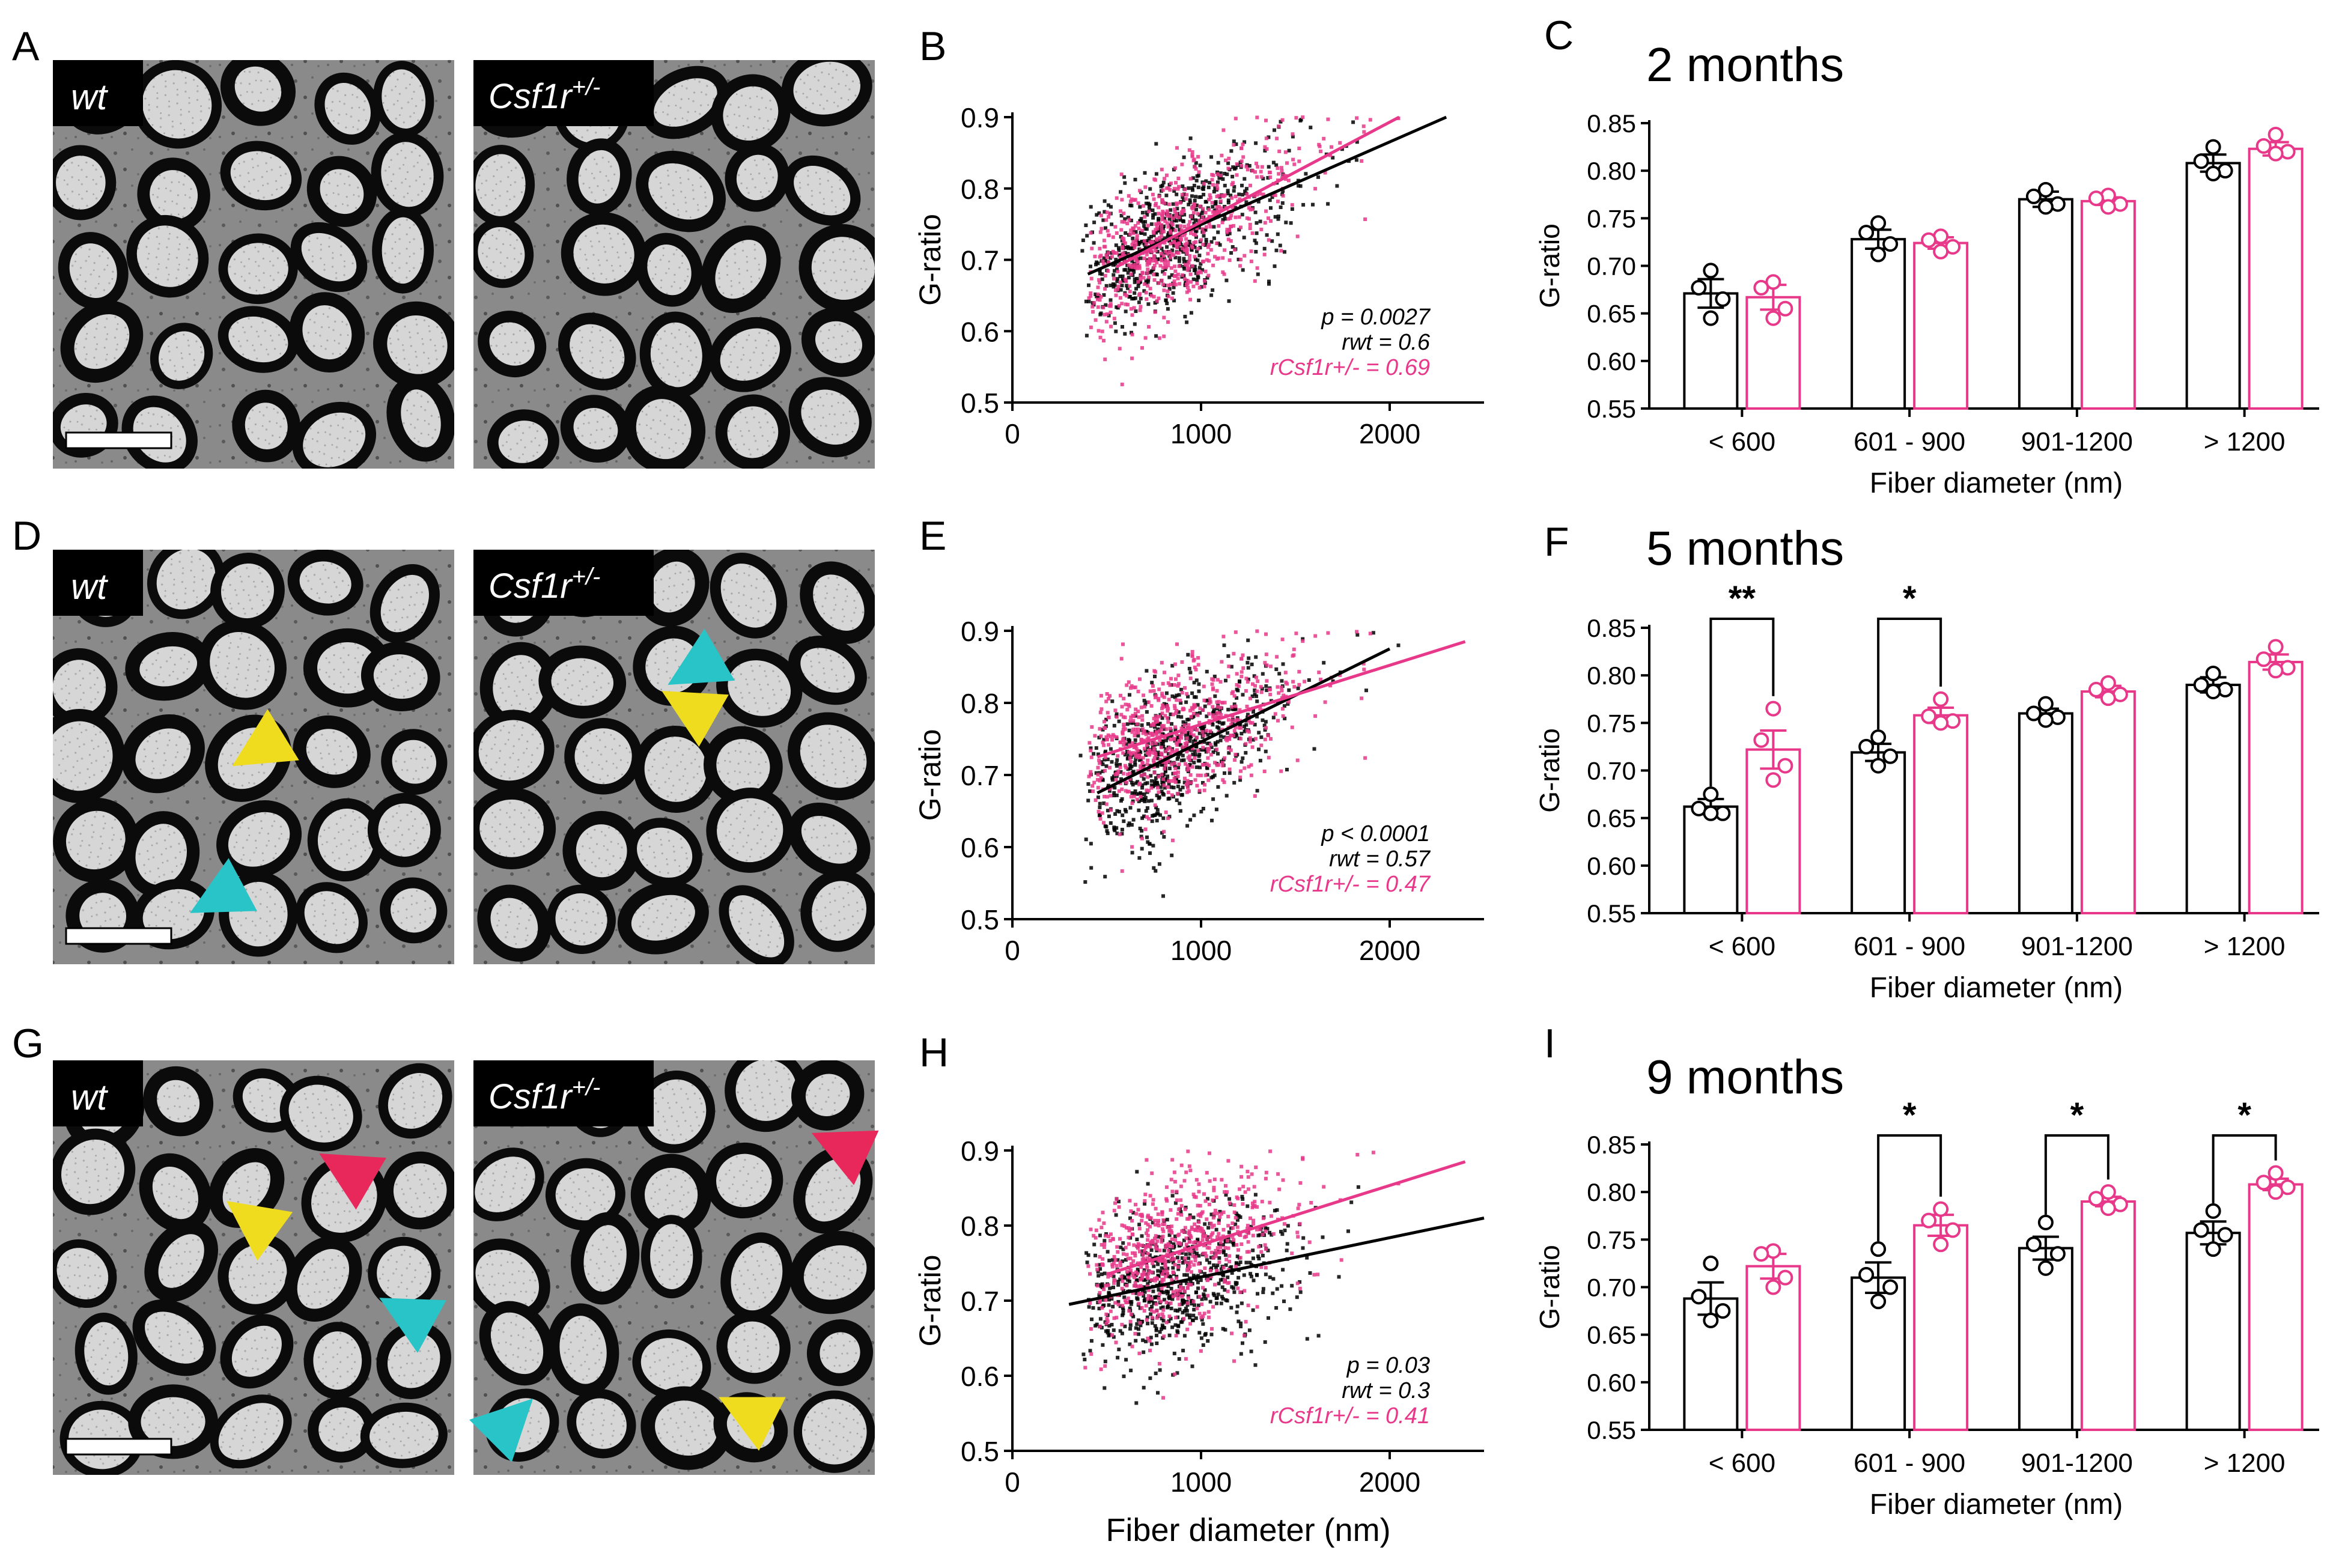 The height and width of the screenshot is (1568, 2336). I want to click on yellow-arrow, so click(265, 738).